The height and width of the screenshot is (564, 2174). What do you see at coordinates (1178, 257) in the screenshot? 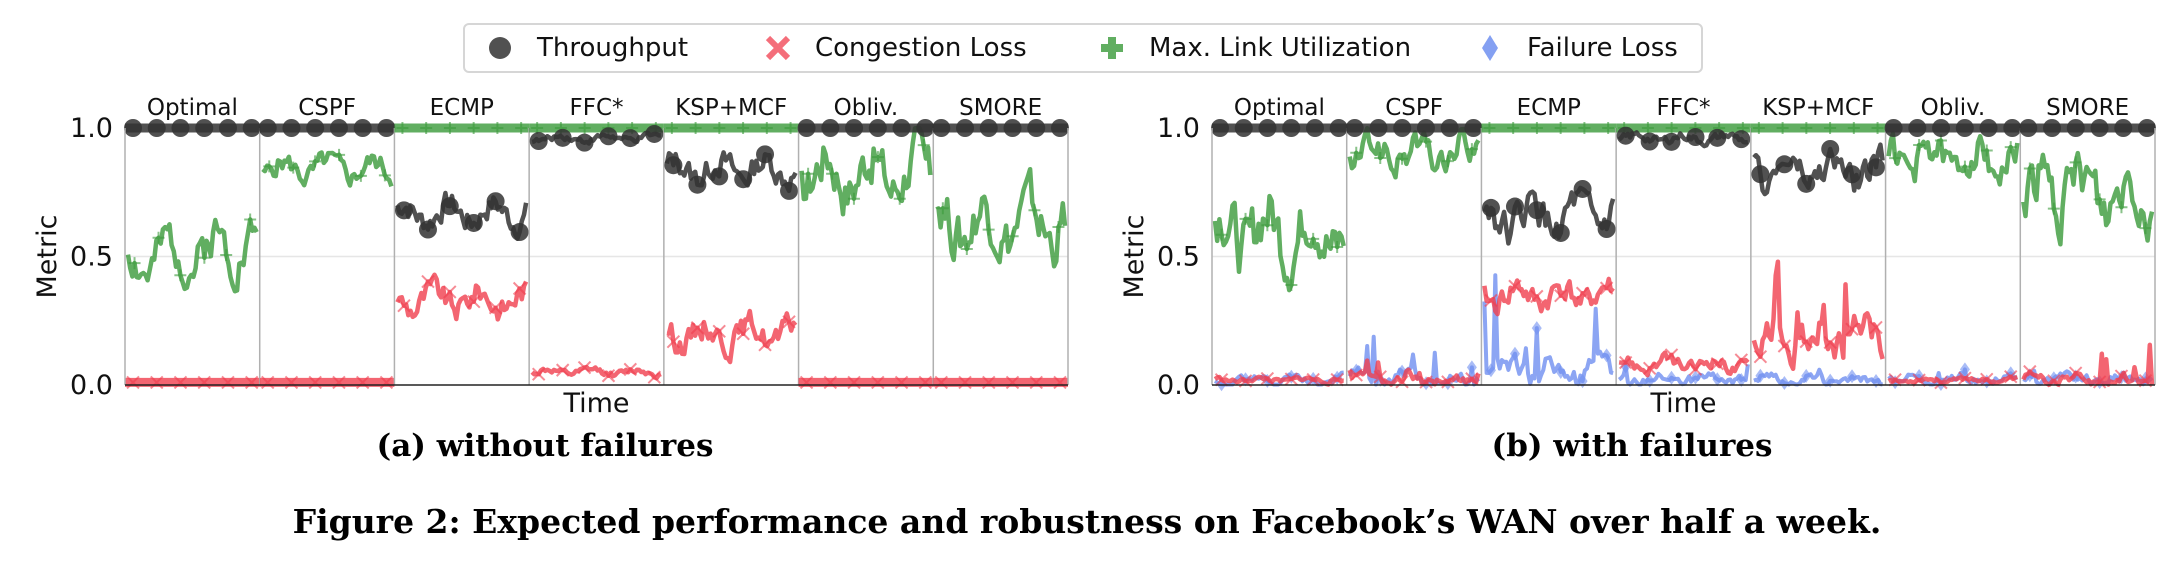
I see `y-tick-label: 0.5` at bounding box center [1178, 257].